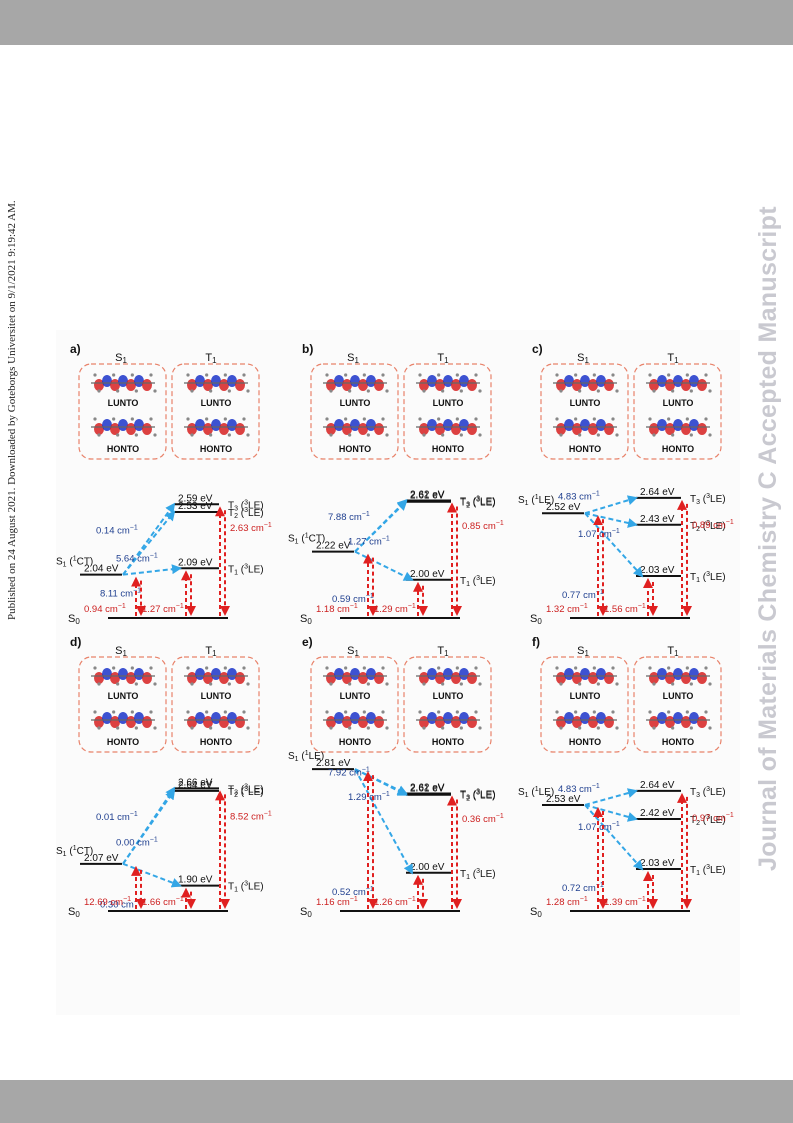 This screenshot has width=793, height=1123. Describe the element at coordinates (216, 449) in the screenshot. I see `panel-a-t1-honto-label: HONTO` at that location.